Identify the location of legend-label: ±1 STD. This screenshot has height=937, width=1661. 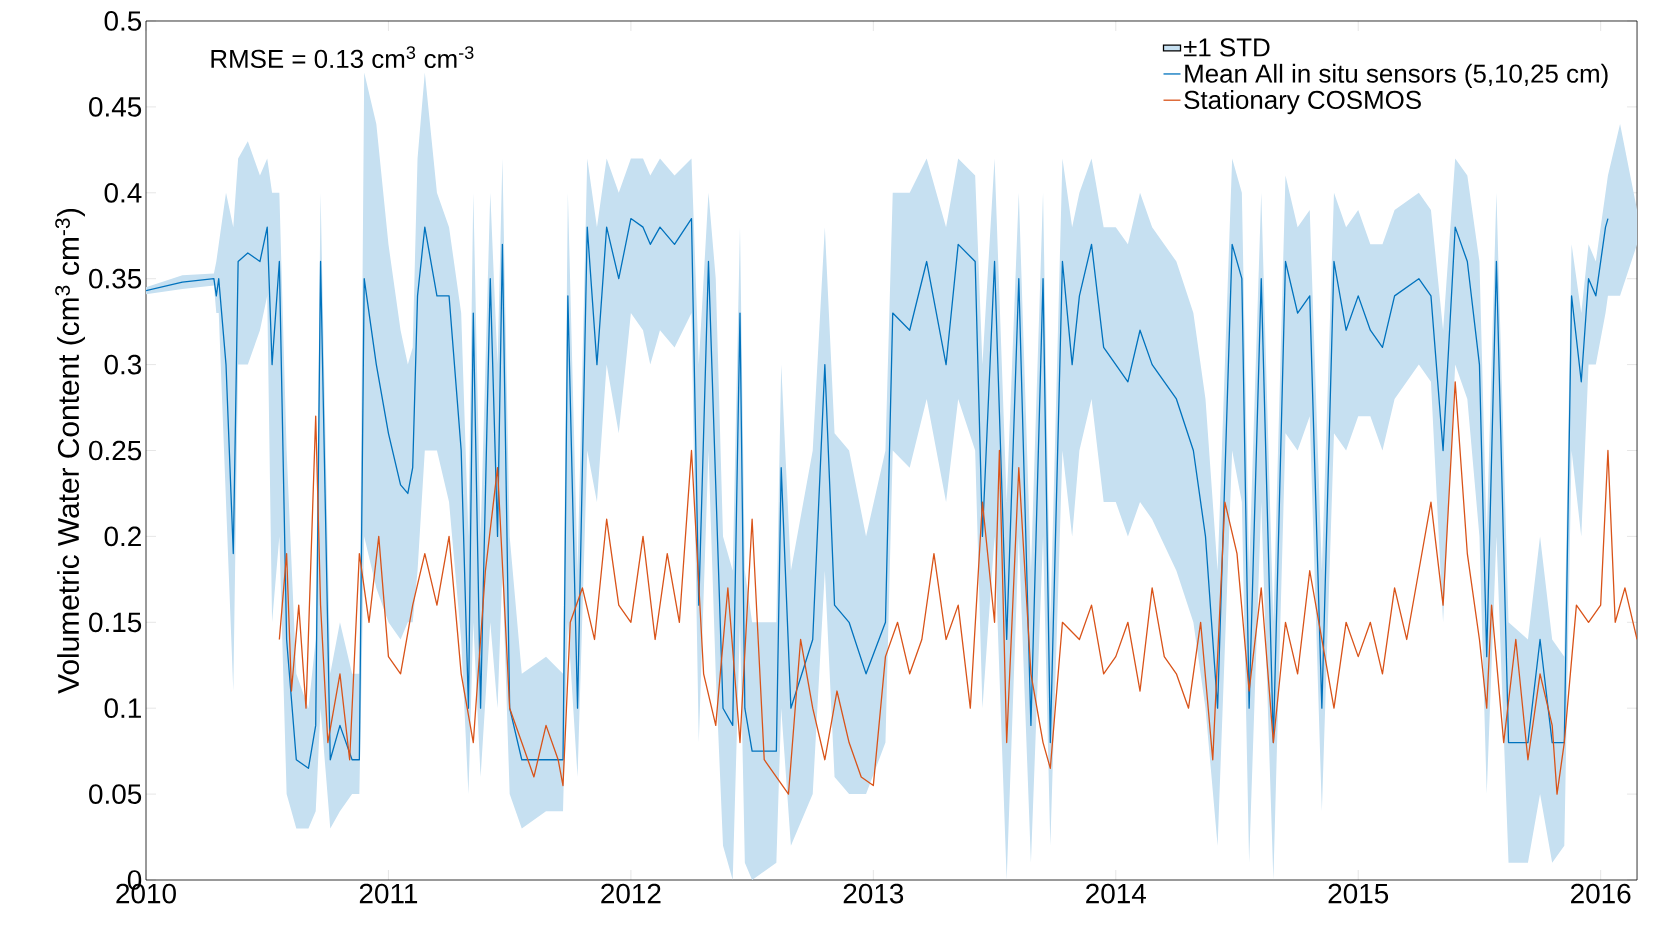
(1226, 47).